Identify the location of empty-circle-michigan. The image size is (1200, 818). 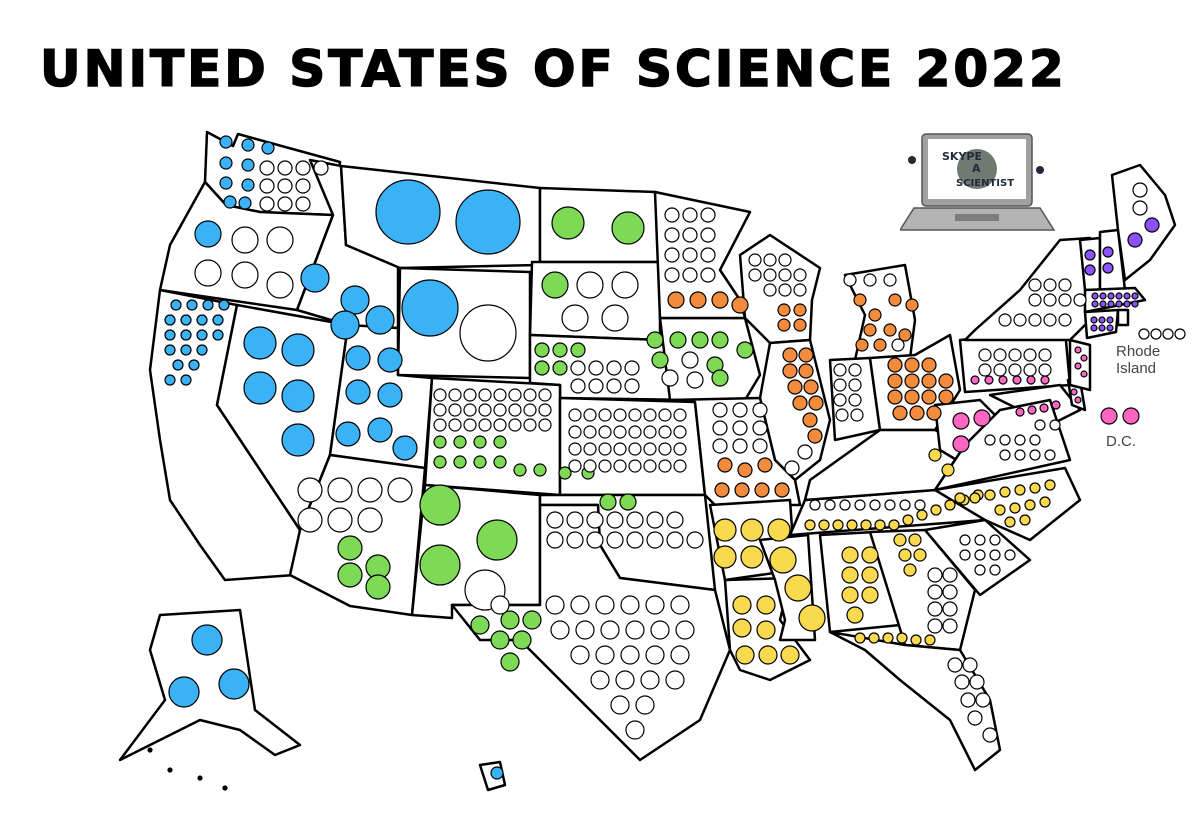
(870, 280).